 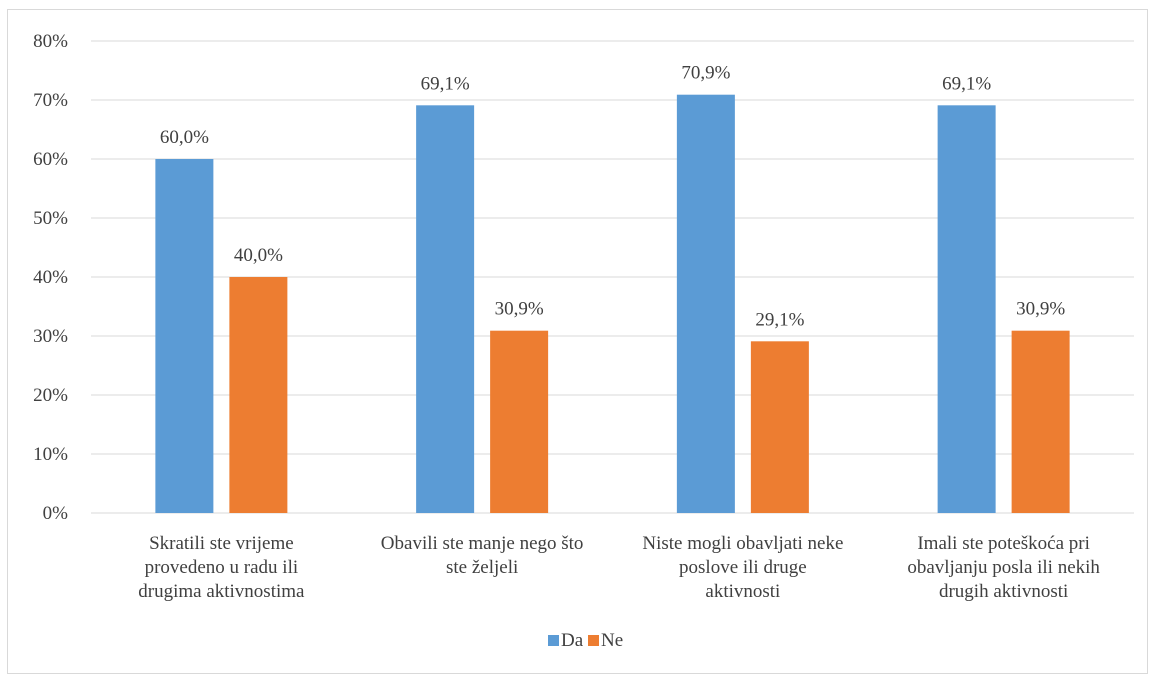 What do you see at coordinates (1003, 543) in the screenshot?
I see `category-label: Imali ste poteškoća pri` at bounding box center [1003, 543].